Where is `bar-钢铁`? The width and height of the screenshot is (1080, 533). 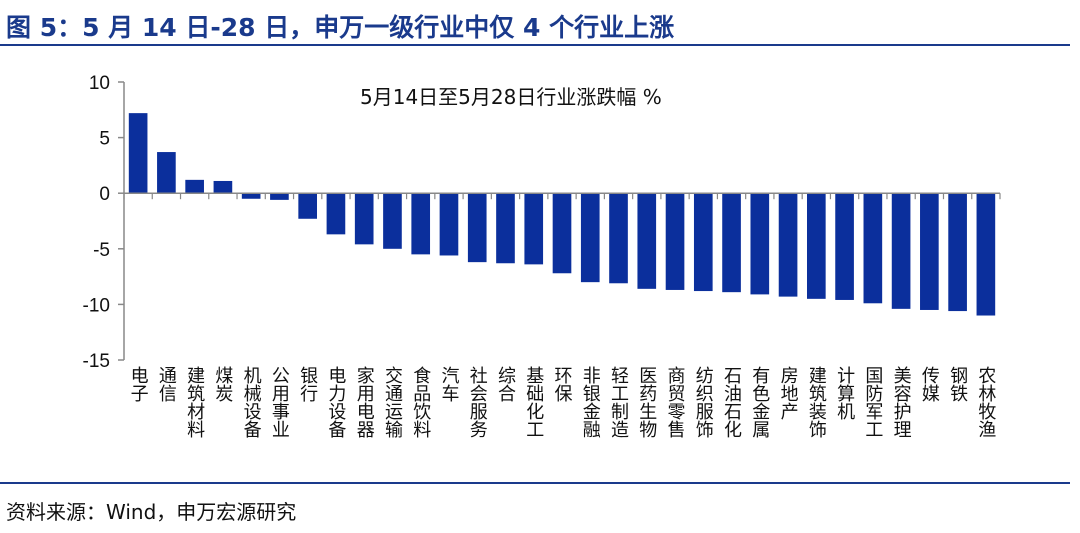 bar-钢铁 is located at coordinates (957, 252).